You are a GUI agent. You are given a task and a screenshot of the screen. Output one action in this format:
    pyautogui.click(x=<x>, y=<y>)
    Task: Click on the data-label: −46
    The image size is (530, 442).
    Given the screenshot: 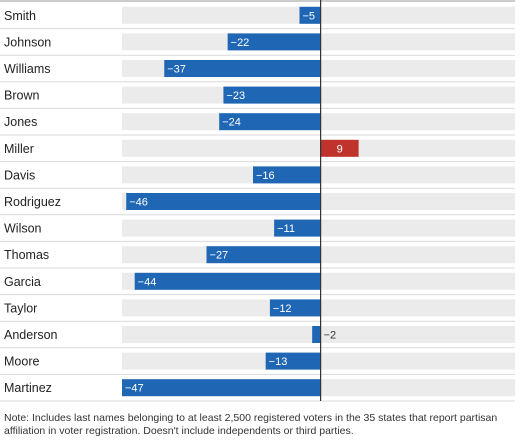 What is the action you would take?
    pyautogui.click(x=138, y=203)
    